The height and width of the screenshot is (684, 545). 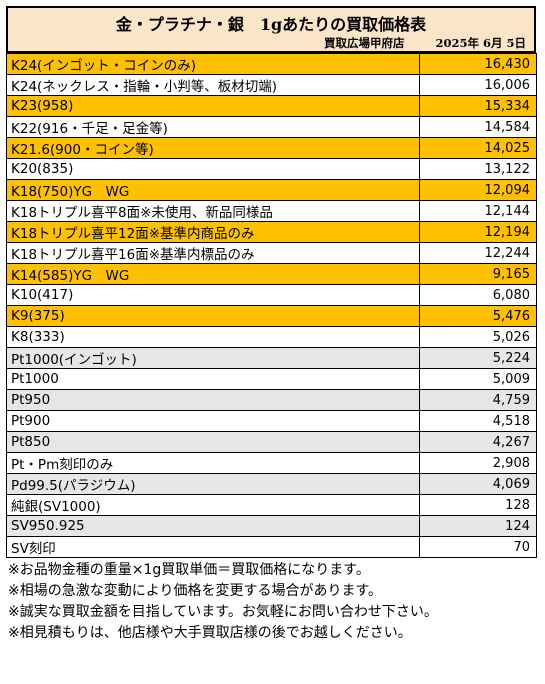 I want to click on metal-name: K9(375), so click(x=213, y=316).